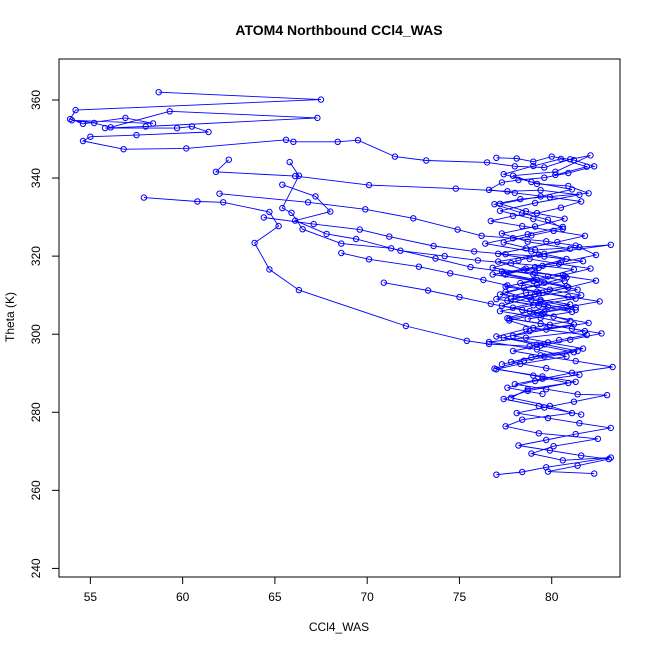 Image resolution: width=650 pixels, height=650 pixels. I want to click on x-axis: 55 60 65 70 75 80, so click(321, 590).